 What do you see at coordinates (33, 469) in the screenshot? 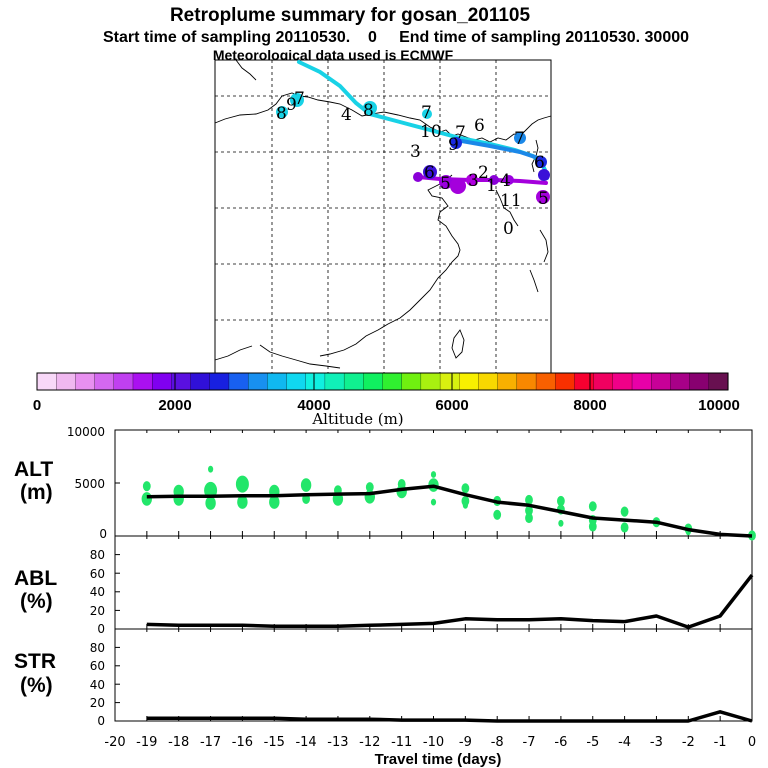
I see `alt-panel-label: ALT` at bounding box center [33, 469].